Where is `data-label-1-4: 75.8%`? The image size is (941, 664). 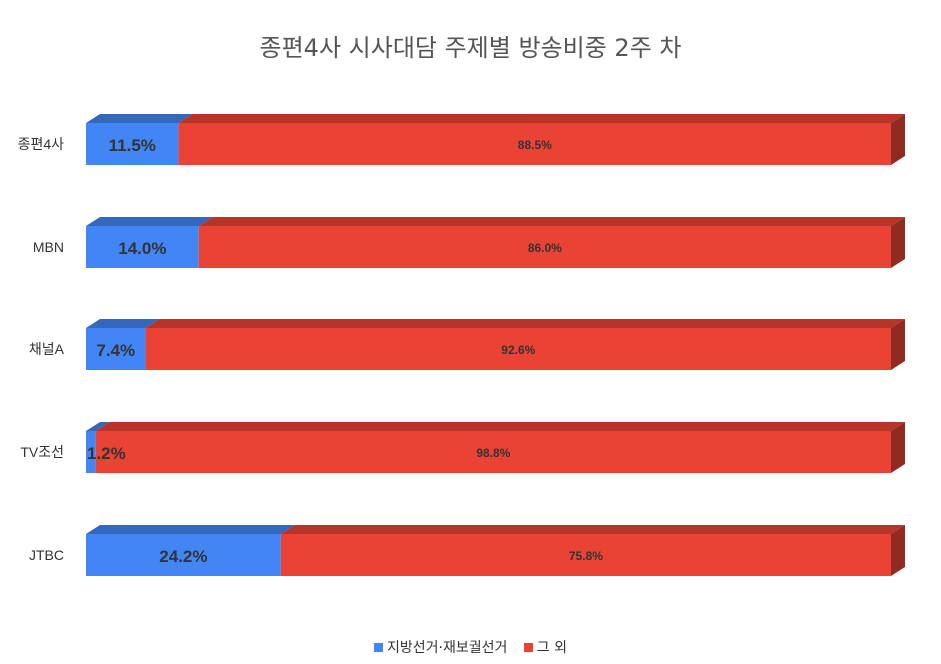 data-label-1-4: 75.8% is located at coordinates (586, 556).